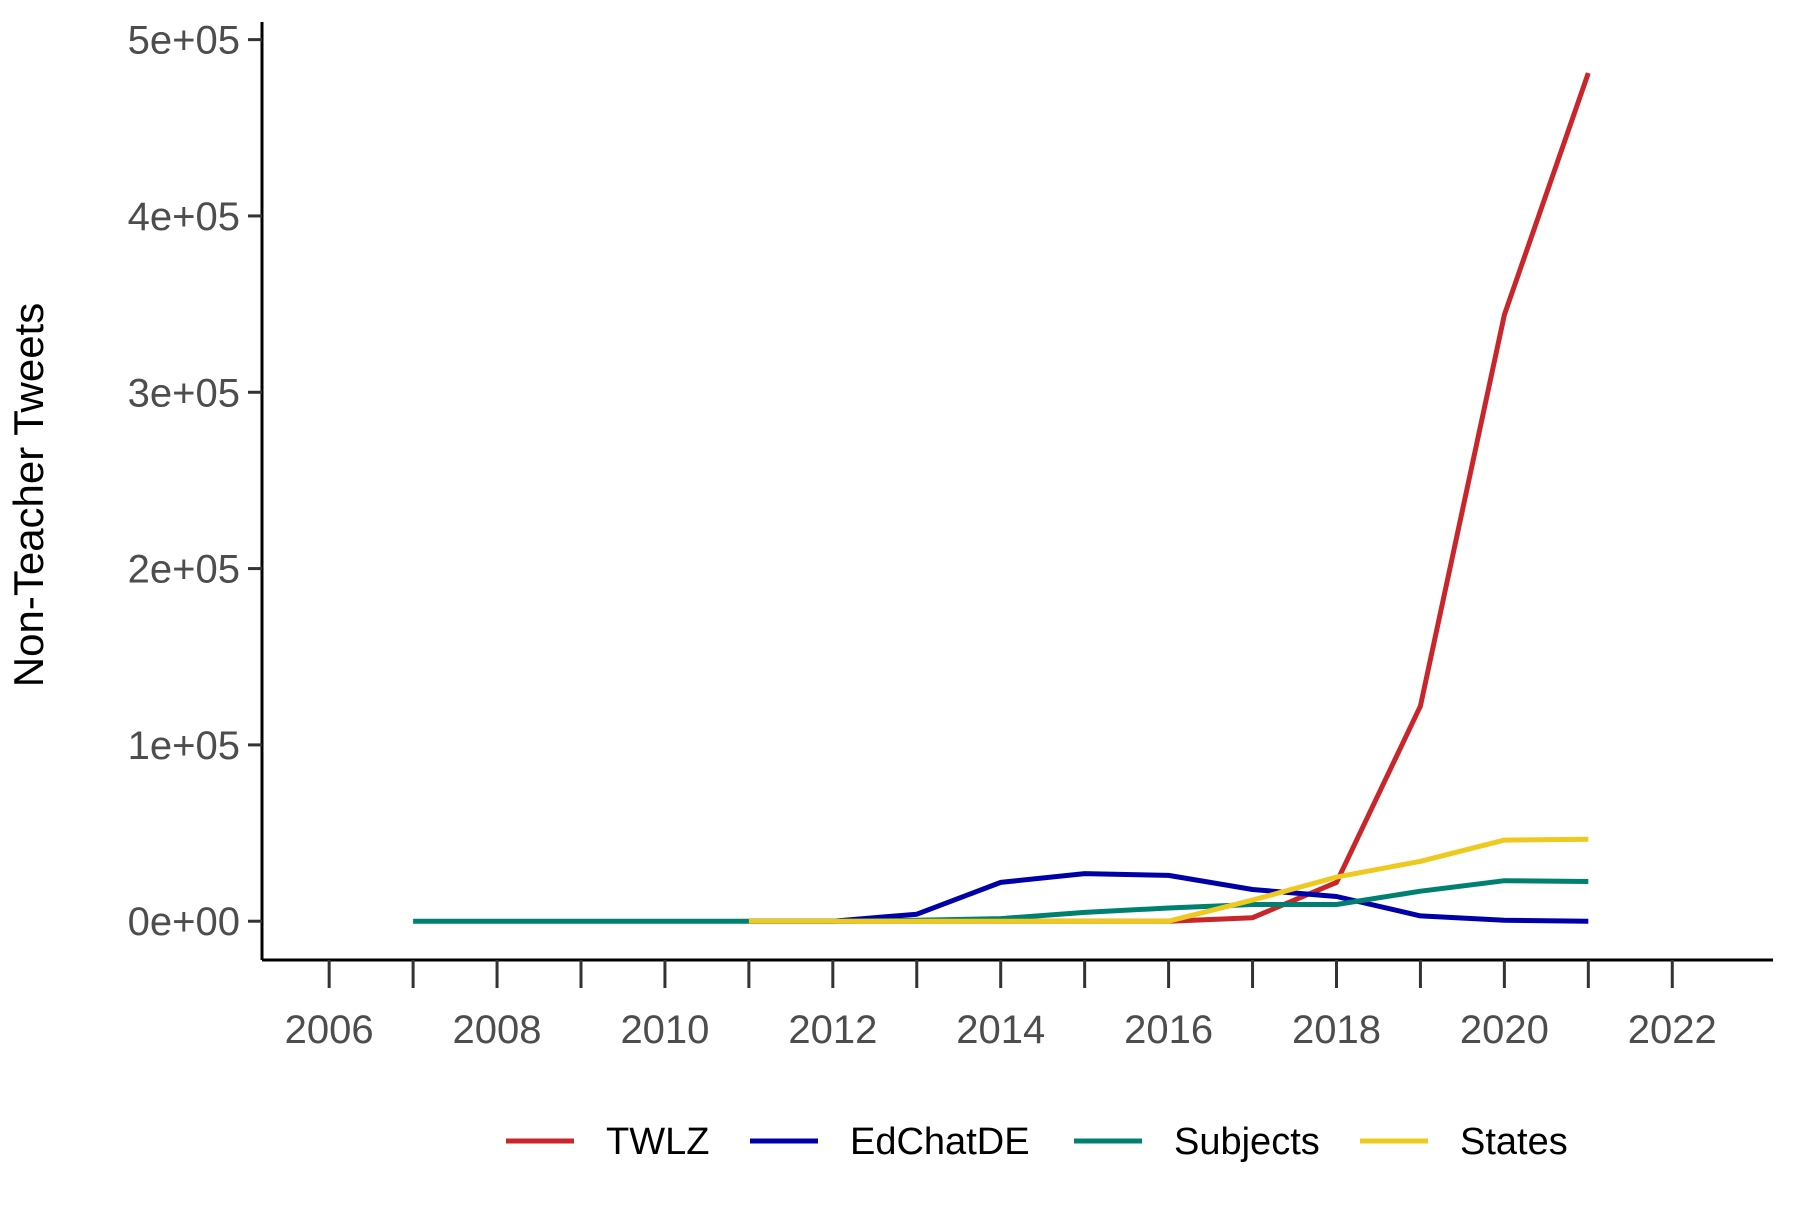  I want to click on y-tick-label: 2e+05, so click(184, 570).